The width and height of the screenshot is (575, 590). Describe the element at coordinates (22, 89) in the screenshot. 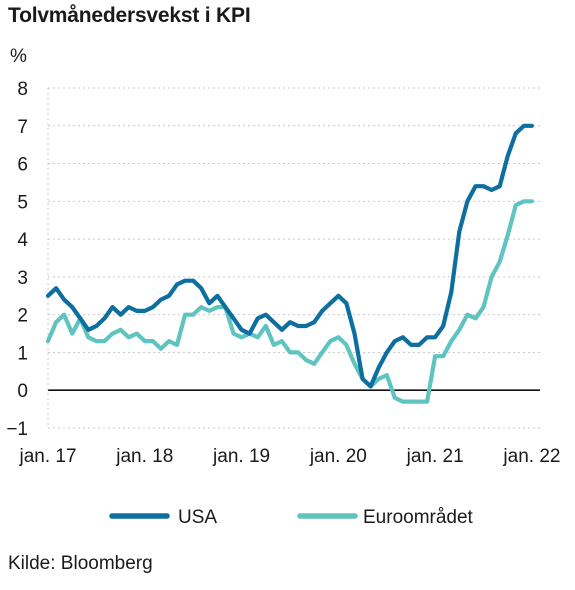

I see `y-tick-label: 8` at that location.